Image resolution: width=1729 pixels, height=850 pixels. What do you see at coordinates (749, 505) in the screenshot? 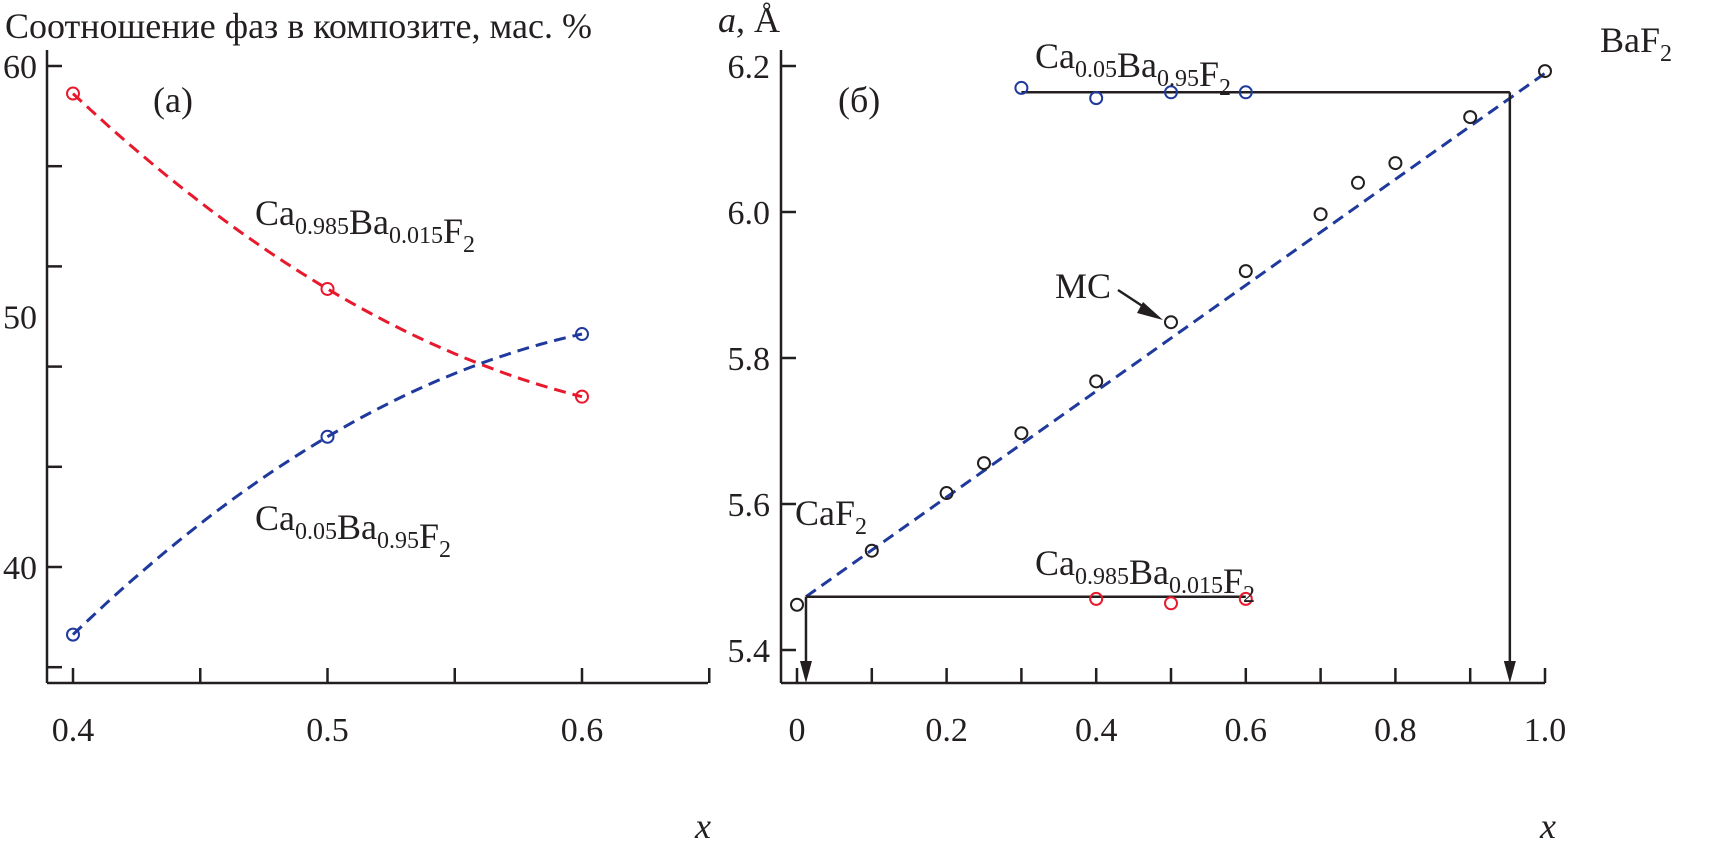
I see `y-tick-label-b: 5.6` at bounding box center [749, 505].